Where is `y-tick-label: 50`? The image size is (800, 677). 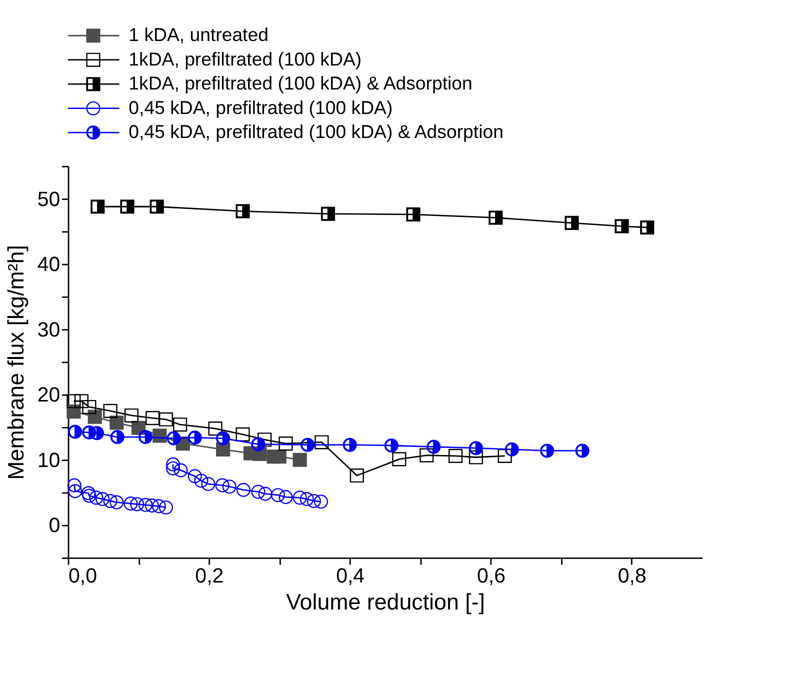
y-tick-label: 50 is located at coordinates (48, 199).